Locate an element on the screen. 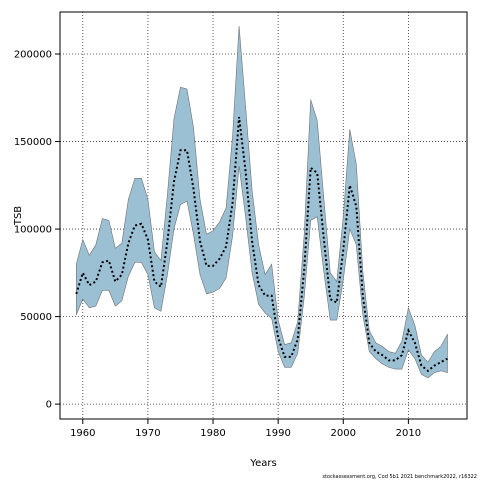 This screenshot has width=480, height=480. x-tick-label: 1980 is located at coordinates (212, 433).